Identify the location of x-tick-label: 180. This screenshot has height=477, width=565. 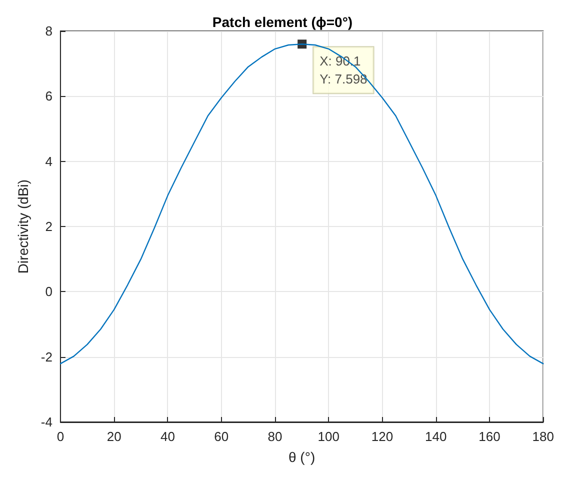
(543, 436).